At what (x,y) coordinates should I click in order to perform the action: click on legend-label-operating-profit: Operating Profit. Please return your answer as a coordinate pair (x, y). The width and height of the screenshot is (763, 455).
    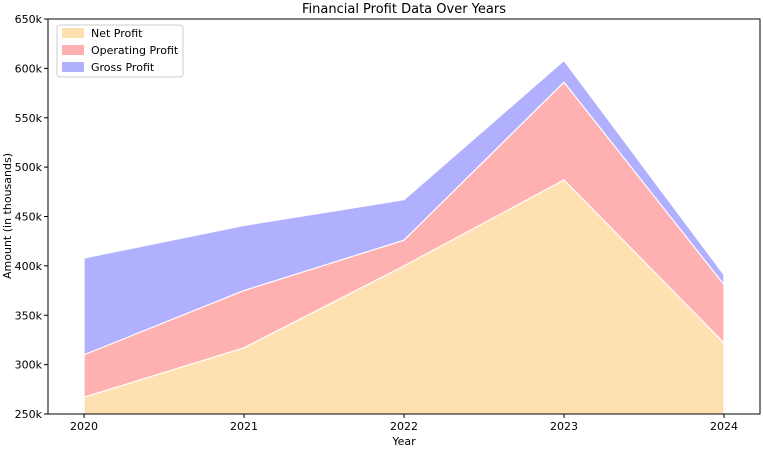
    Looking at the image, I should click on (135, 50).